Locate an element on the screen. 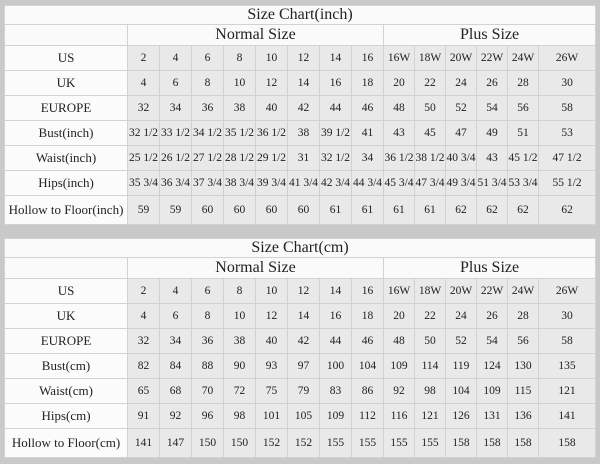  size-value-cell: 26W is located at coordinates (567, 58).